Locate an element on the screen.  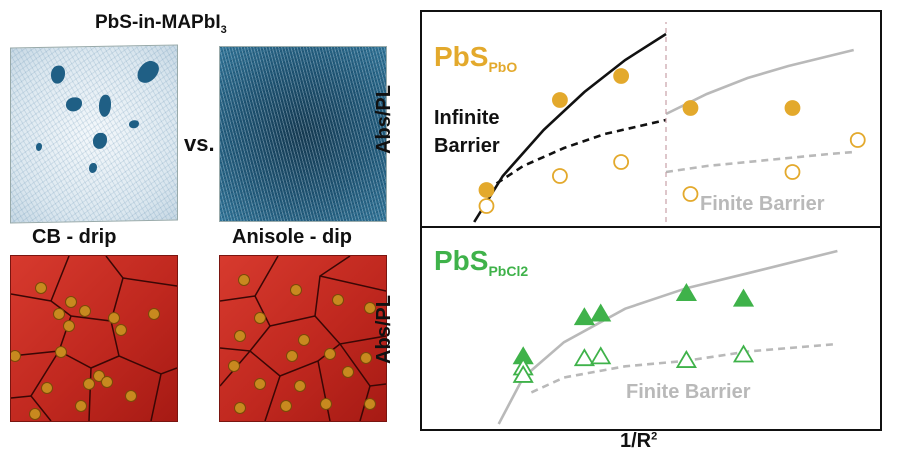
infinite-barrier-label-line1: Infinite is located at coordinates (467, 118).